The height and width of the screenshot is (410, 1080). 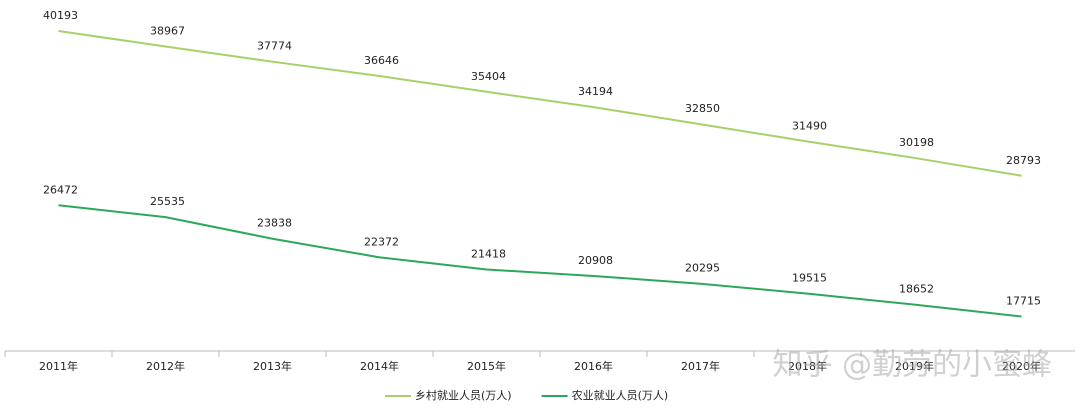 What do you see at coordinates (620, 395) in the screenshot?
I see `legend-label: 农业就业人员(万人)` at bounding box center [620, 395].